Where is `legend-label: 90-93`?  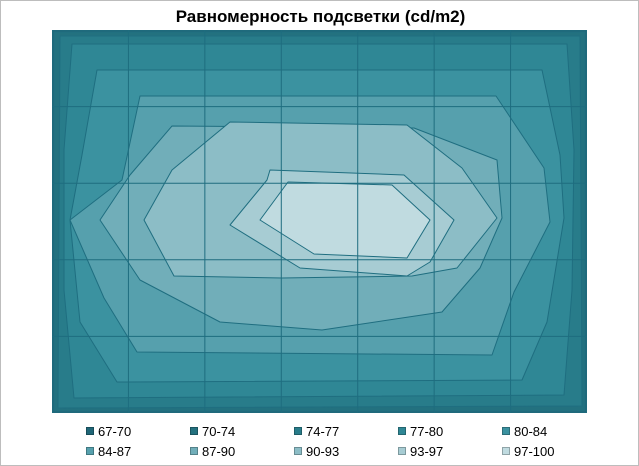
legend-label: 90-93 is located at coordinates (323, 451).